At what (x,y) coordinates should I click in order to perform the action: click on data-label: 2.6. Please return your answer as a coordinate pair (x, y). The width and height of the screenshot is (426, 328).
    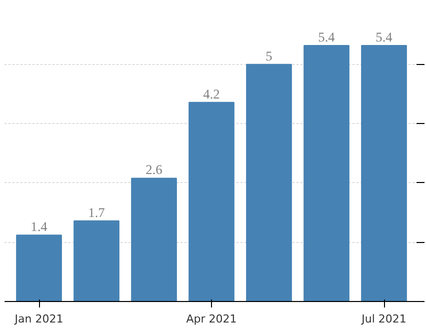
    Looking at the image, I should click on (154, 170).